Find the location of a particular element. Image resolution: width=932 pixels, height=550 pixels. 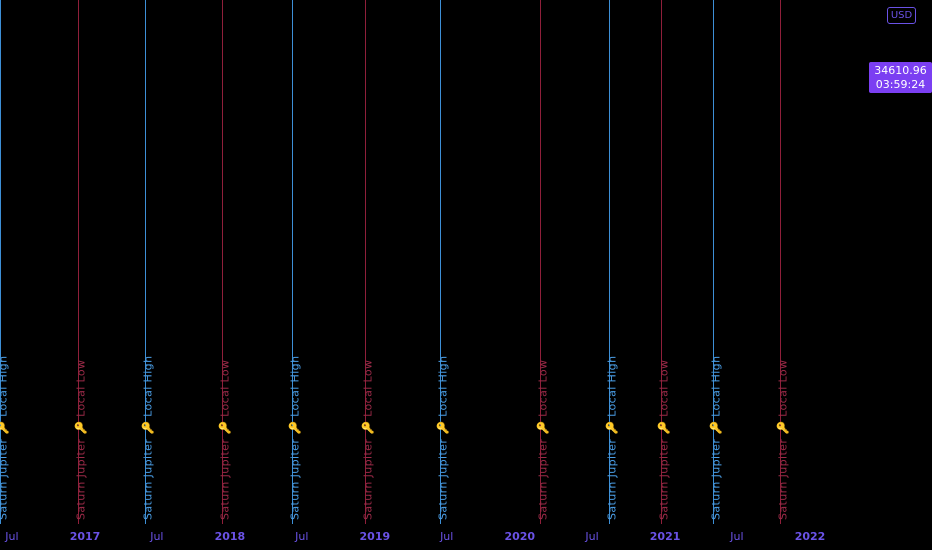

time-tick-label: 2021 is located at coordinates (665, 536).